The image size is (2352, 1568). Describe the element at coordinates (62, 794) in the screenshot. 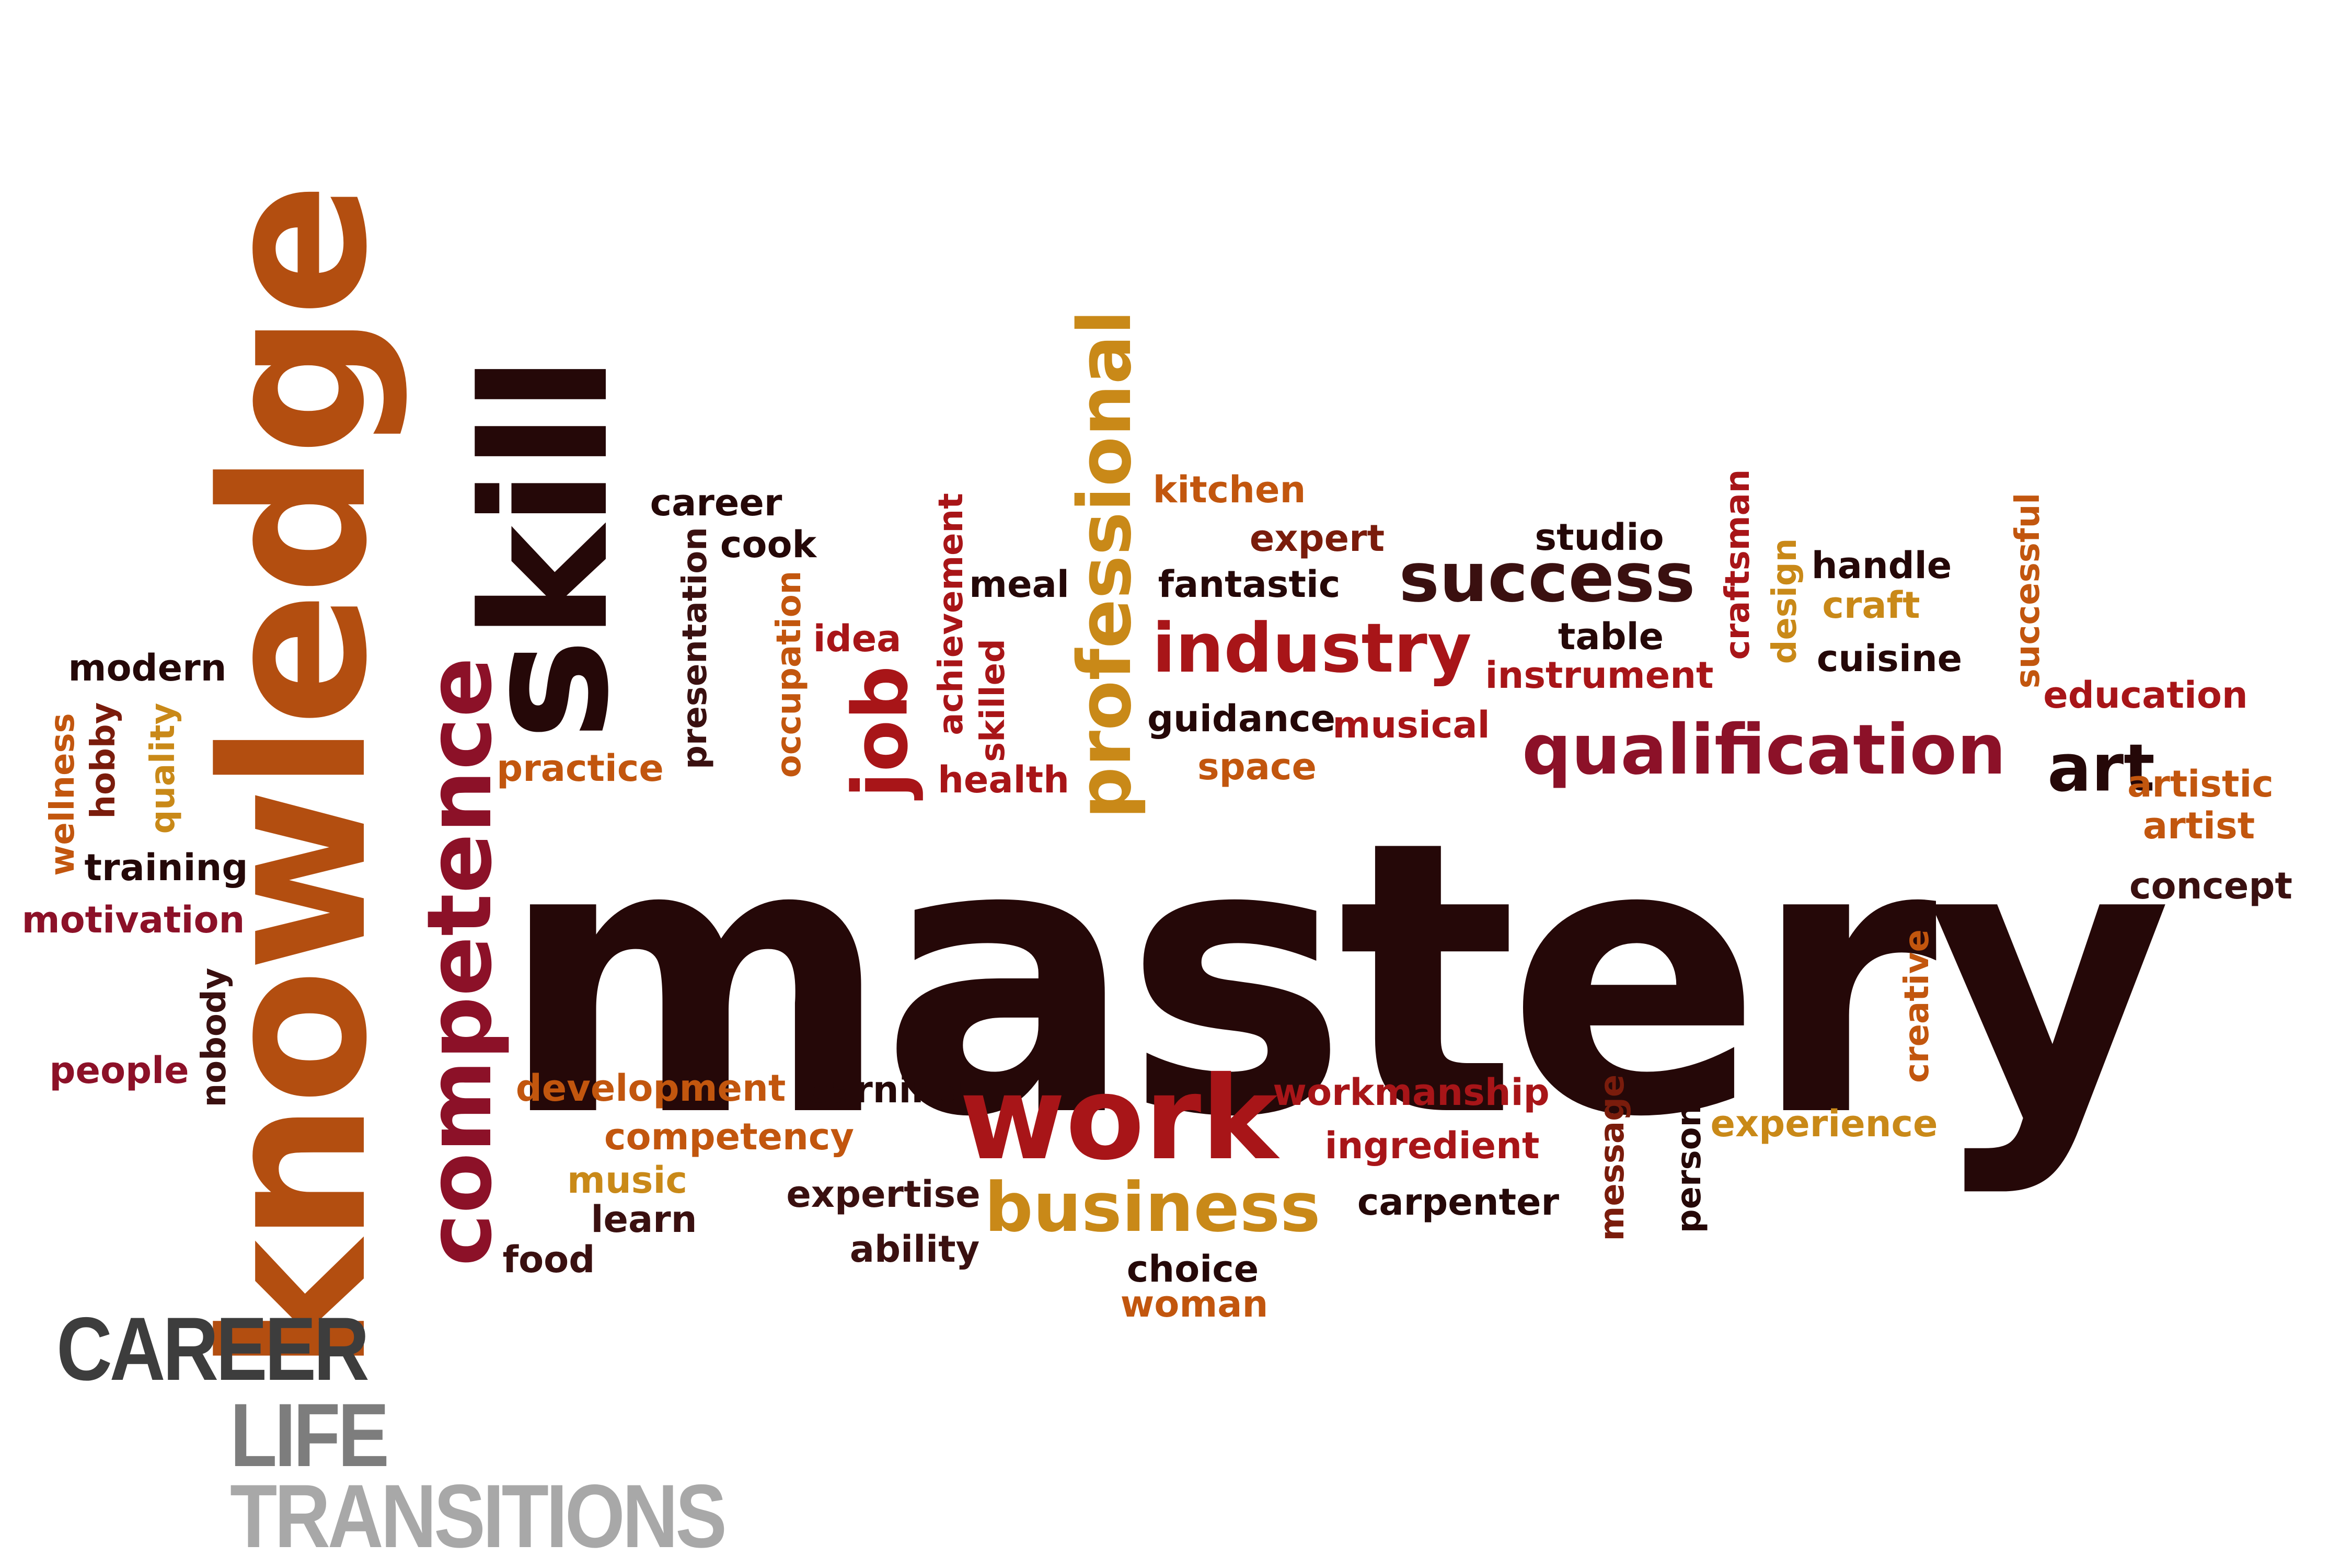

I see `word-wellness: wellness` at that location.